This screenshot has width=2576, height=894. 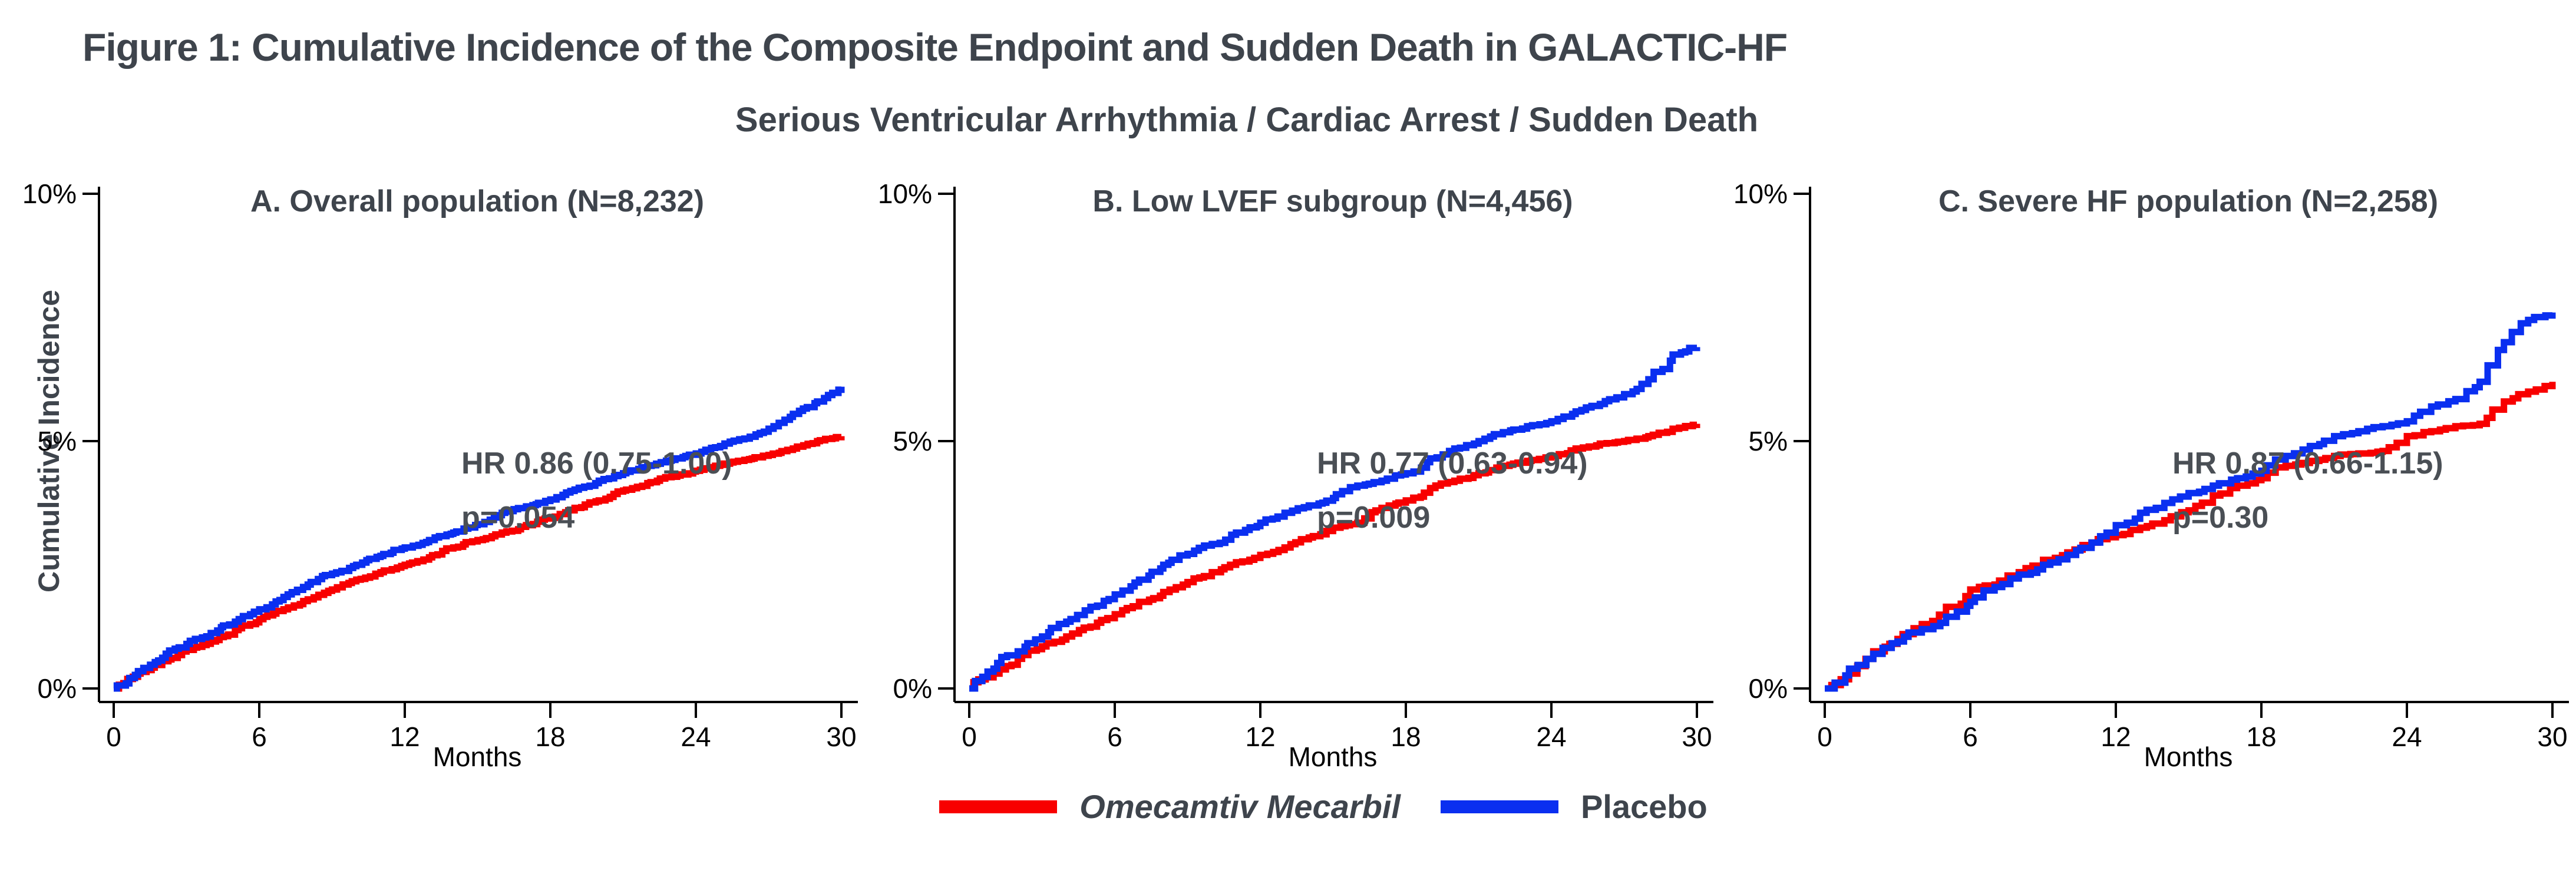 What do you see at coordinates (517, 518) in the screenshot?
I see `p-annotation: p=0.054` at bounding box center [517, 518].